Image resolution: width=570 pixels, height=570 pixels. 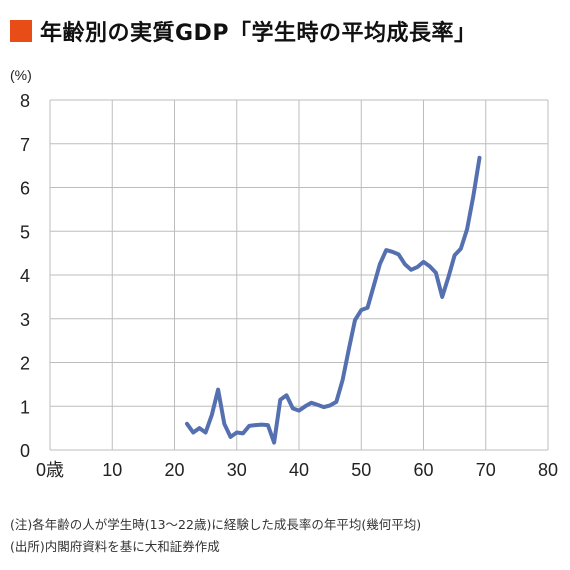 I want to click on chart-title-row: 年齢別の実質GDP「学生時の平均成長率」, so click(x=243, y=31).